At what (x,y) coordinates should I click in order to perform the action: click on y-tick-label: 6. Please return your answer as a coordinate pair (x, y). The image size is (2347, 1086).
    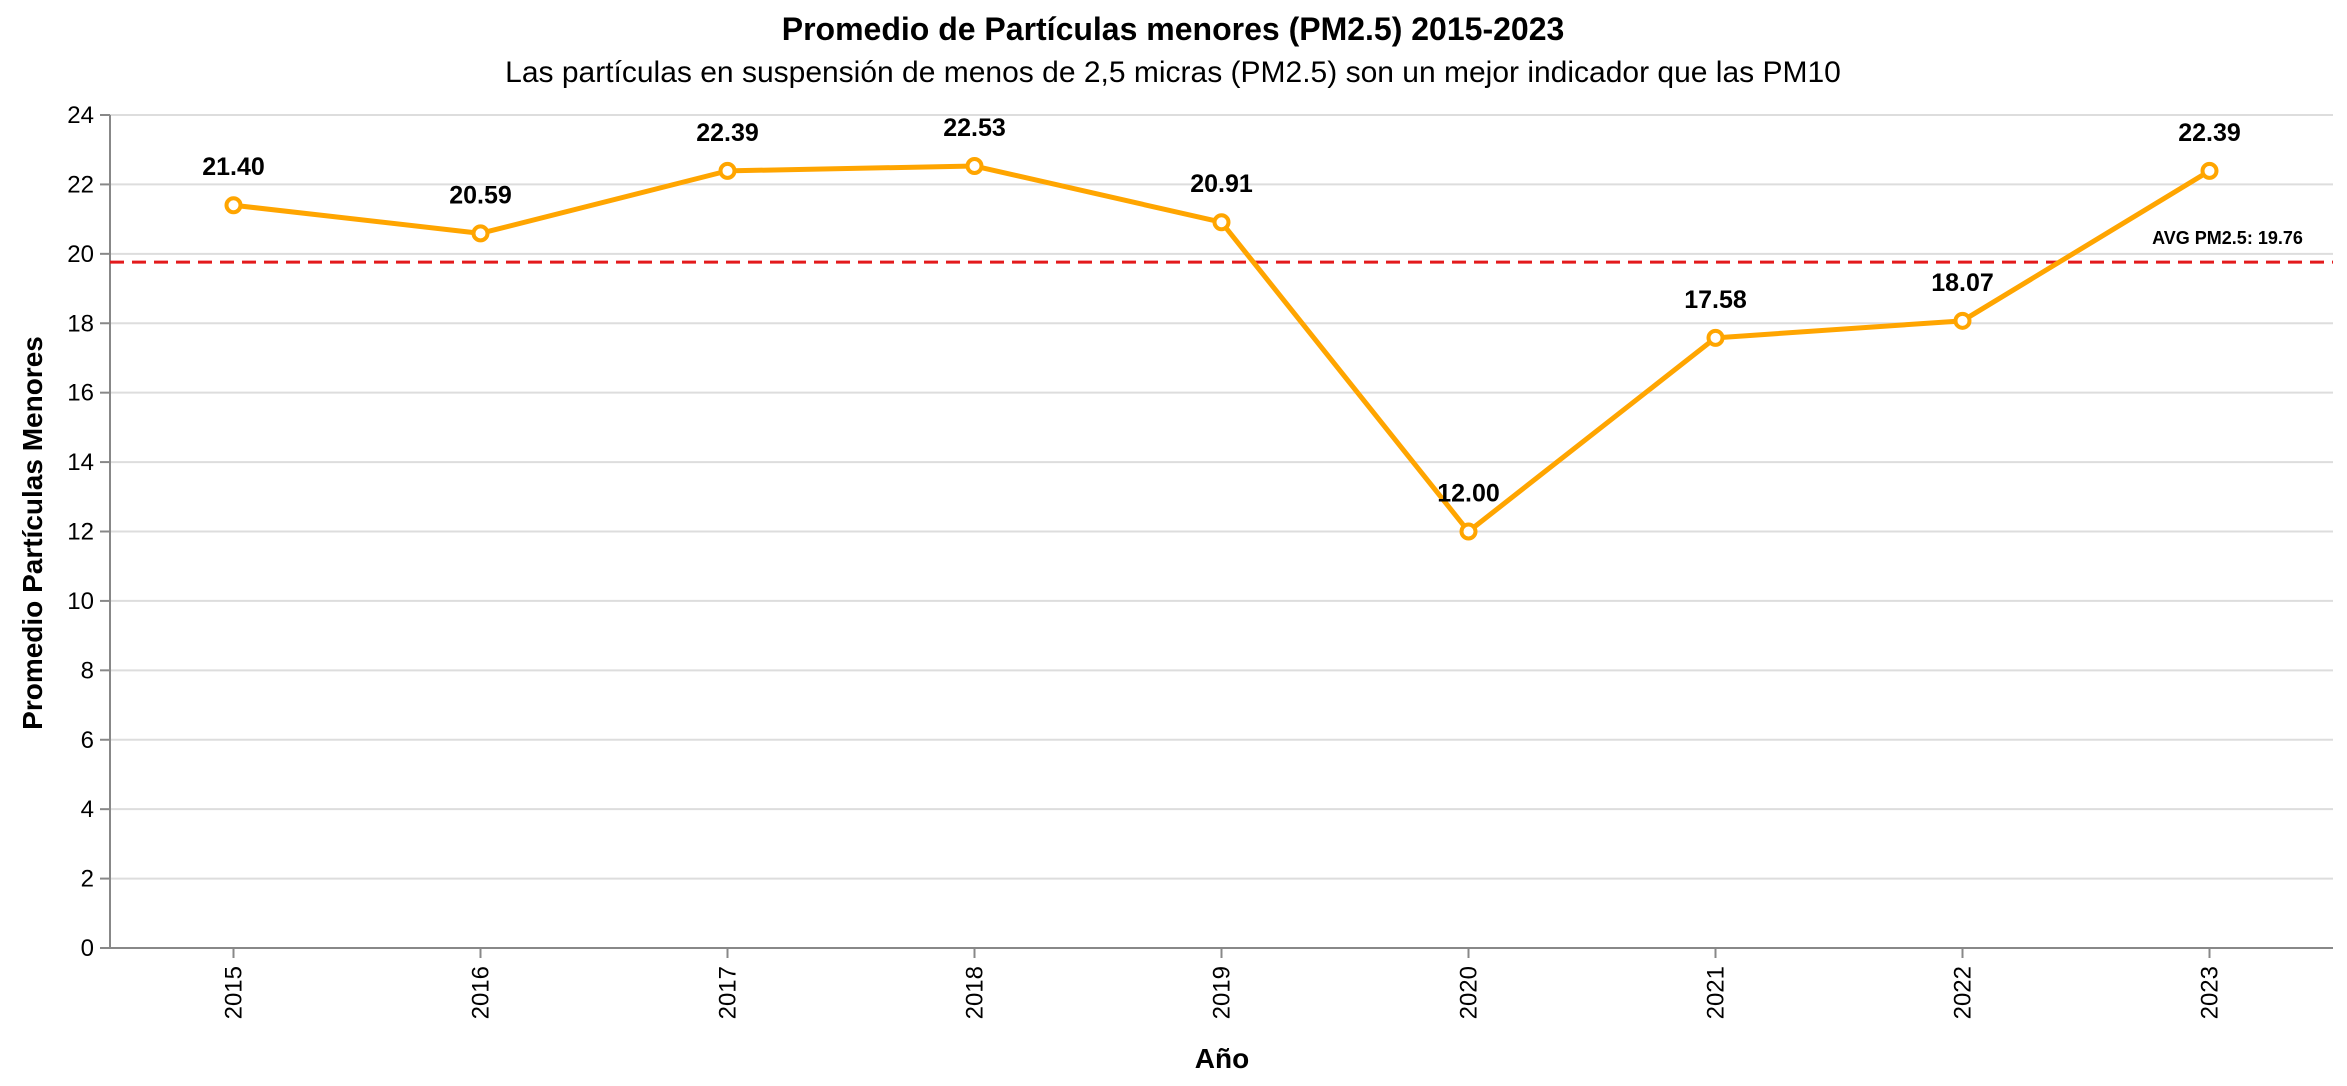
    Looking at the image, I should click on (87, 740).